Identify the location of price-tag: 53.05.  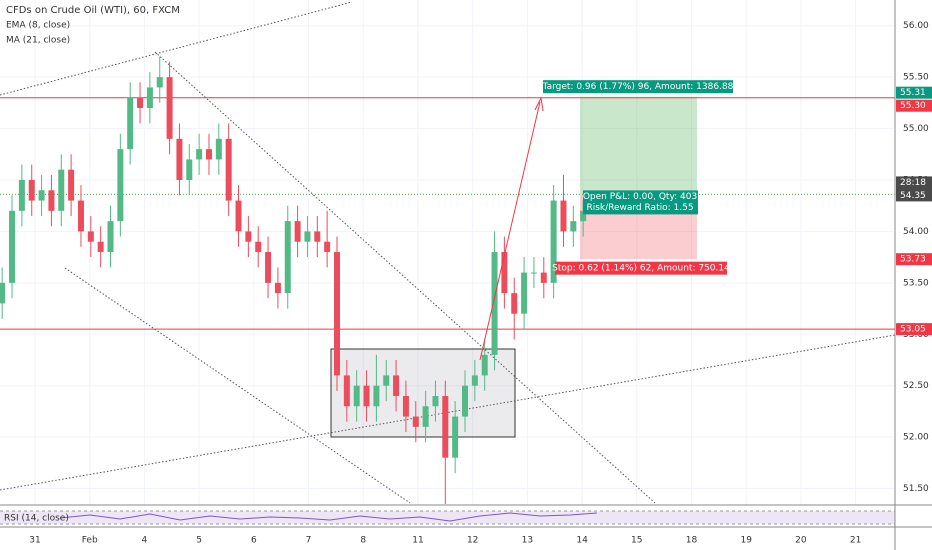
(913, 330).